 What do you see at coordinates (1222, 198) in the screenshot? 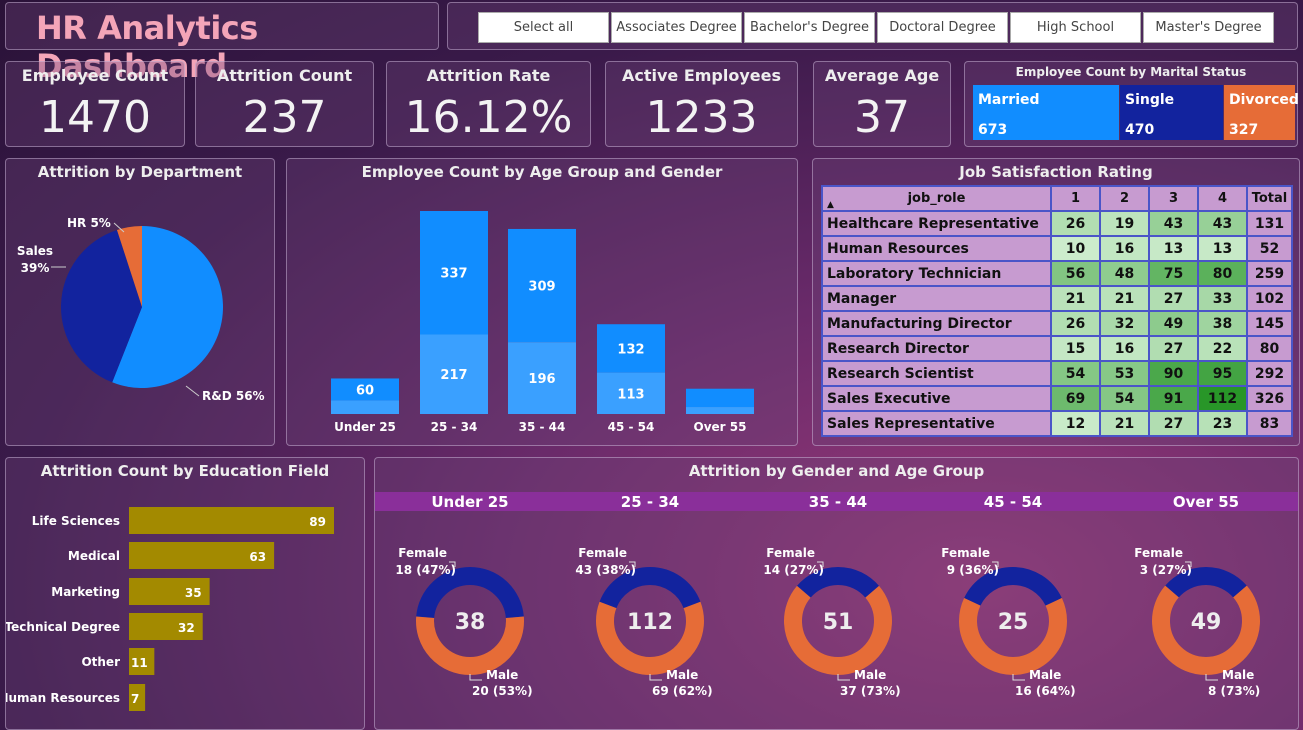
I see `column-header-4: 4` at bounding box center [1222, 198].